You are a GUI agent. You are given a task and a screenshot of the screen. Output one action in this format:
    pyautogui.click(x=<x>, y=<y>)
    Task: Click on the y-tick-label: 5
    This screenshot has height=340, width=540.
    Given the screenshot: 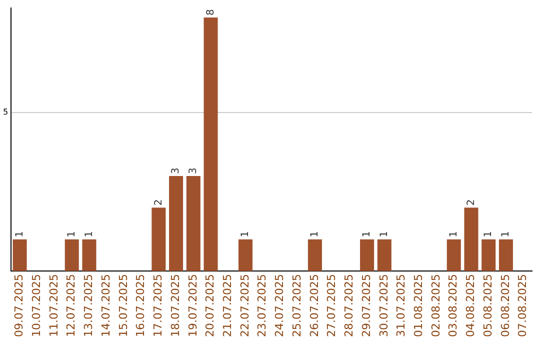 What is the action you would take?
    pyautogui.click(x=5, y=112)
    